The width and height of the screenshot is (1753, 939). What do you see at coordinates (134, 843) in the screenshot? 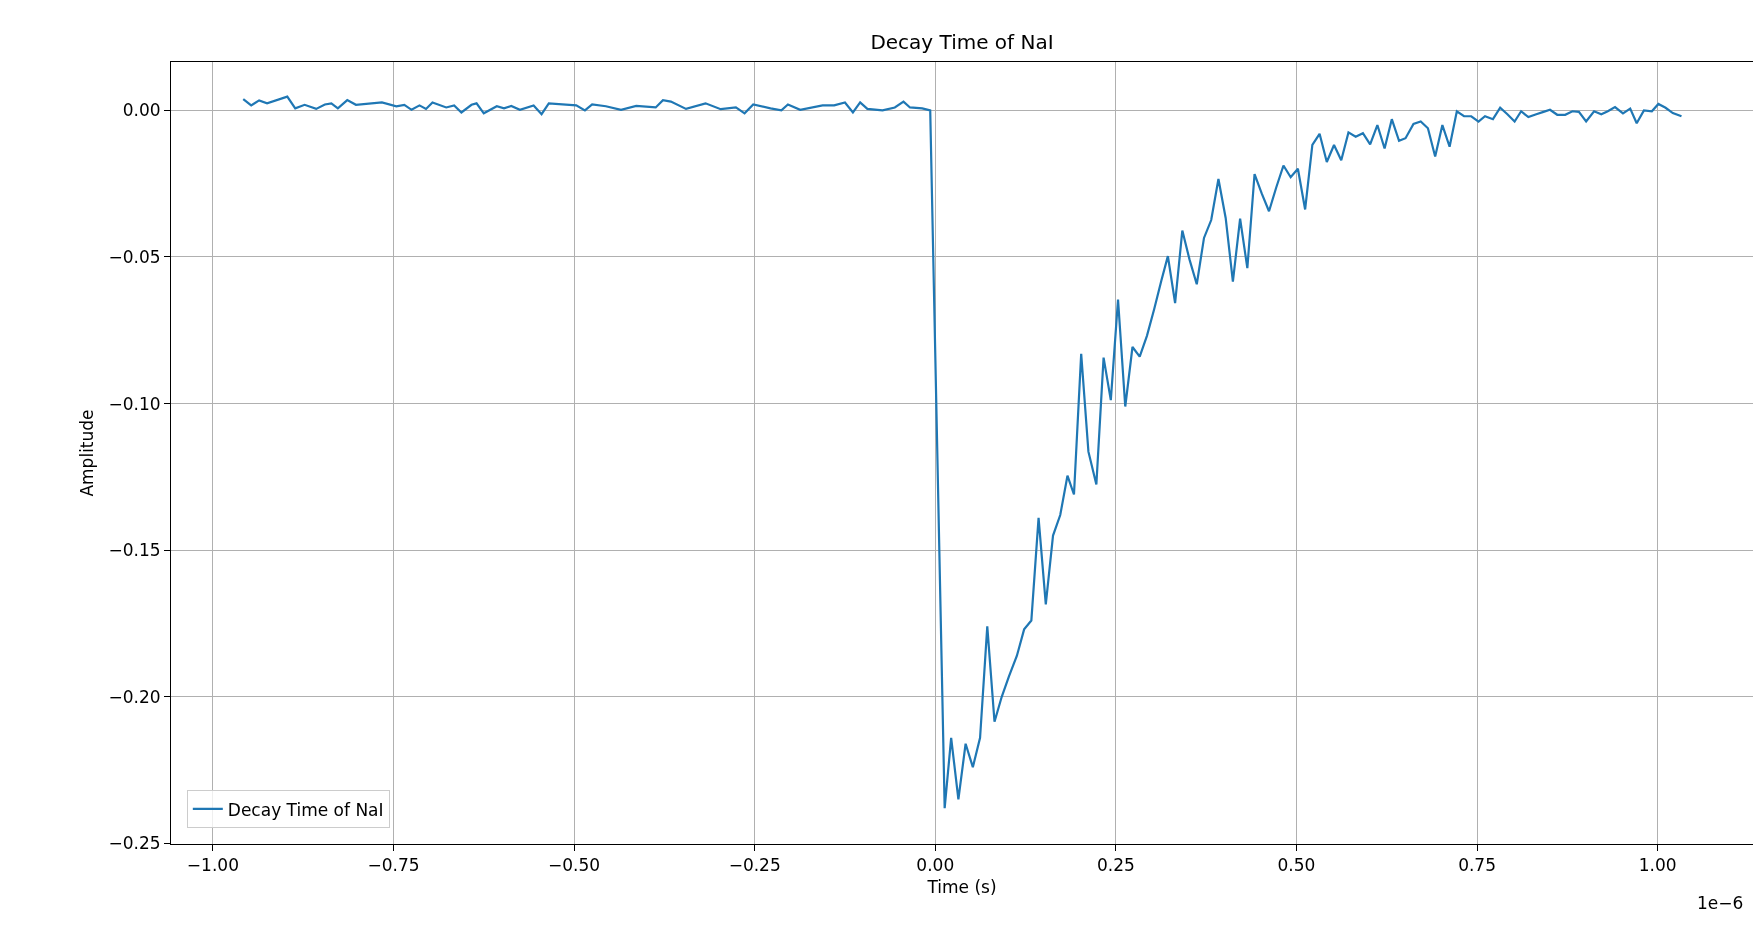
I see `y-tick-label: −0.25` at bounding box center [134, 843].